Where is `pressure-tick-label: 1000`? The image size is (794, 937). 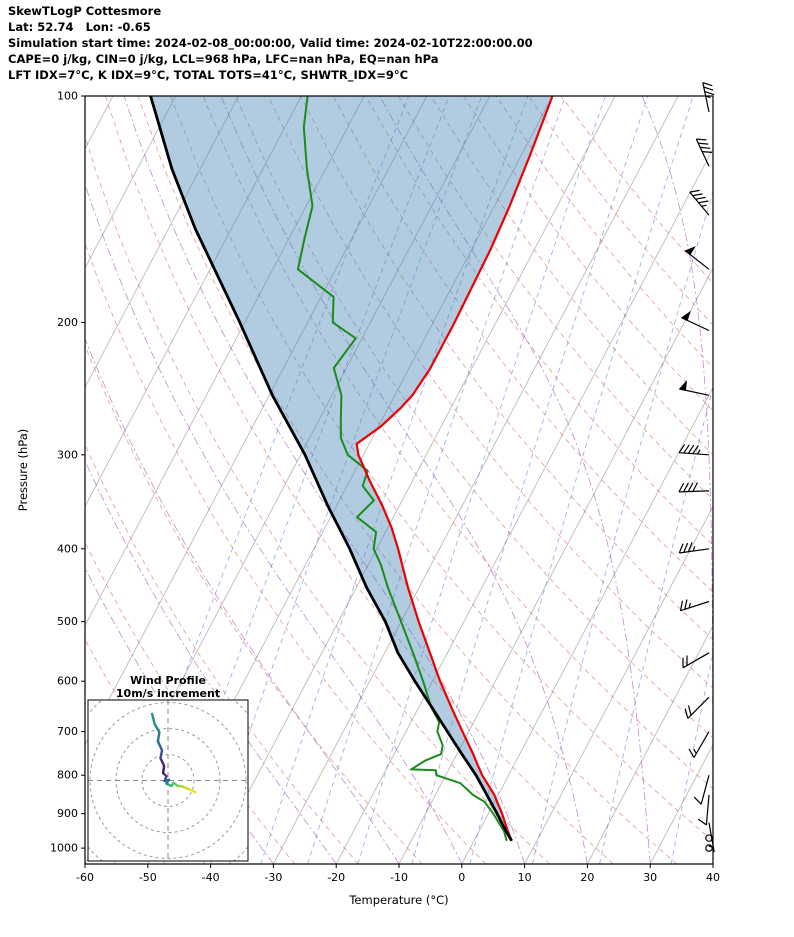
pressure-tick-label: 1000 is located at coordinates (64, 848).